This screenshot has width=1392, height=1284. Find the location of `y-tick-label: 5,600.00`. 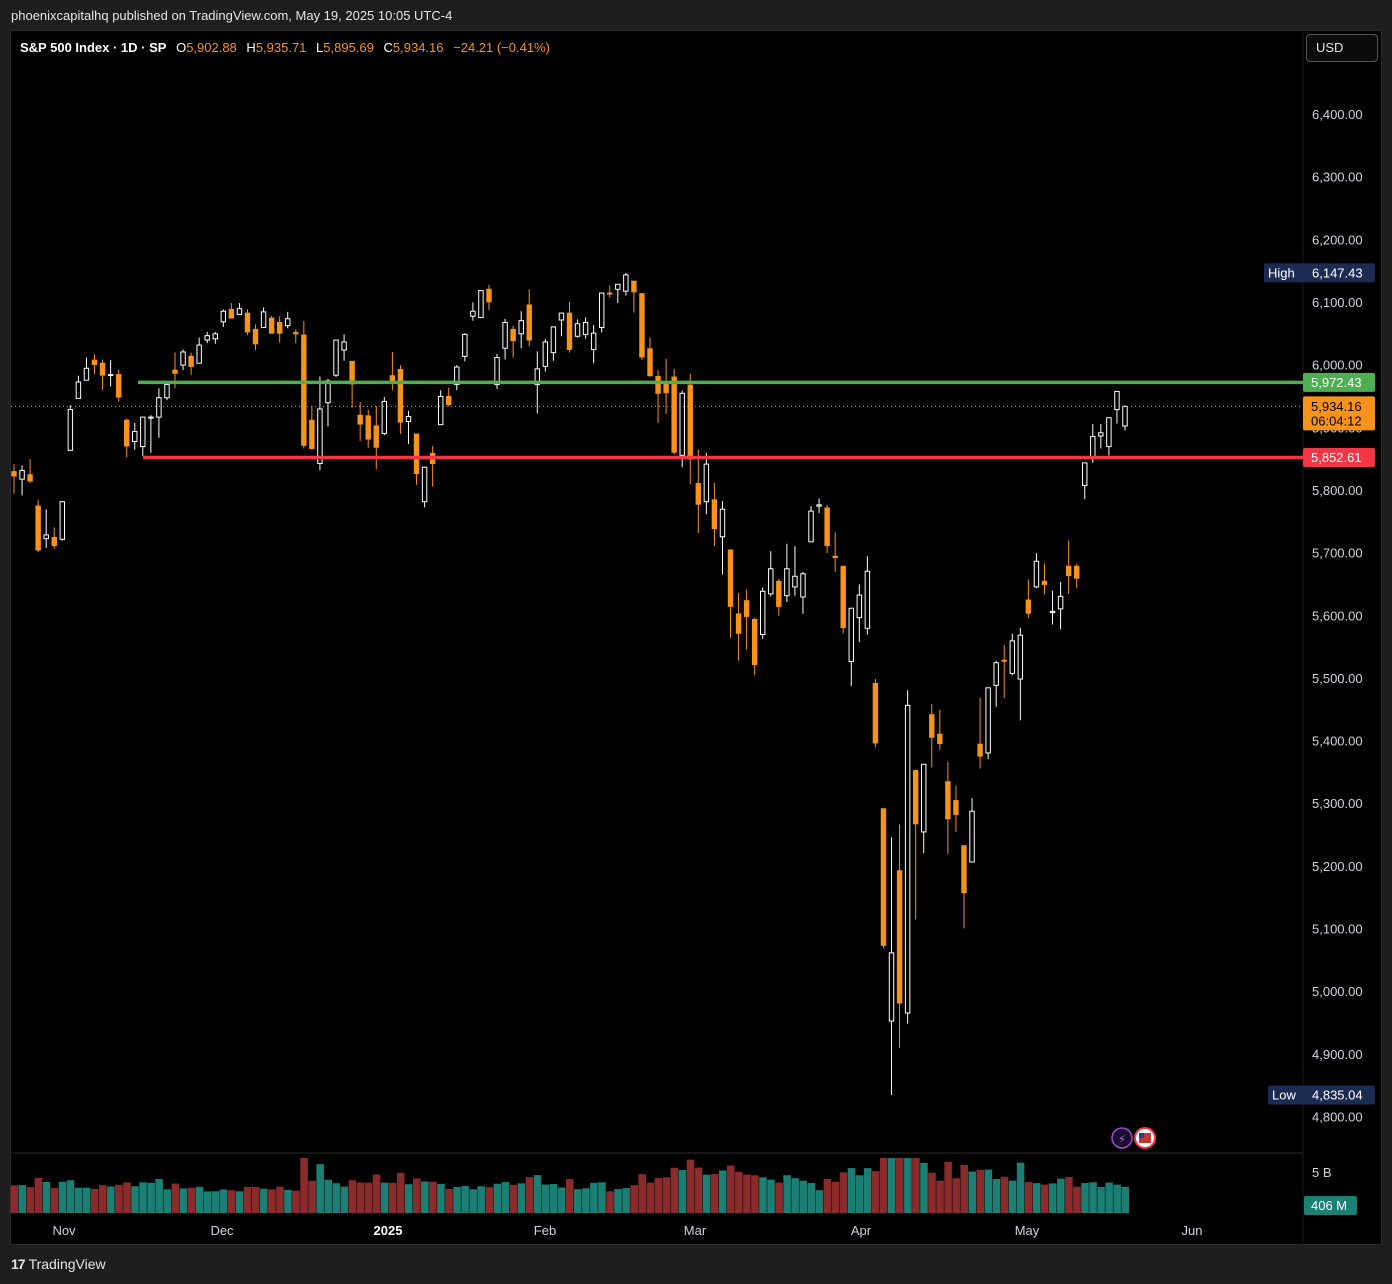

y-tick-label: 5,600.00 is located at coordinates (1337, 615).